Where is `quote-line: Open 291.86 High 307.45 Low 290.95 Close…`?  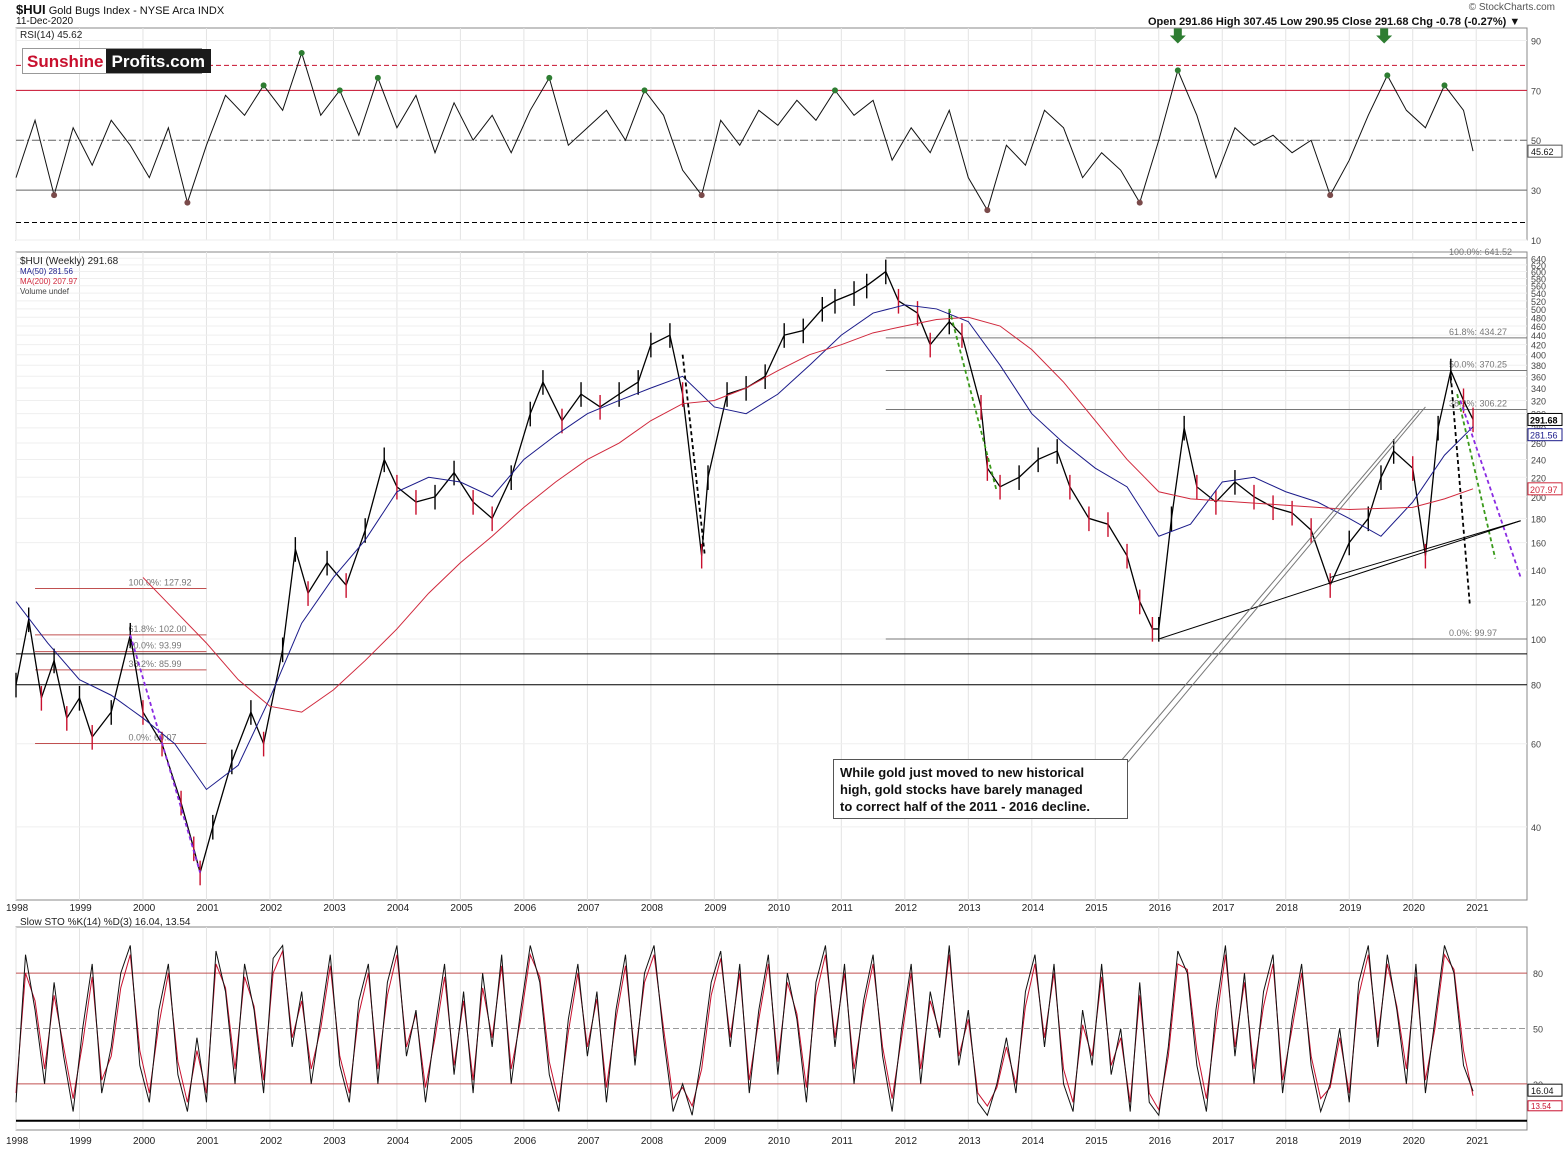 quote-line: Open 291.86 High 307.45 Low 290.95 Close… is located at coordinates (1334, 22).